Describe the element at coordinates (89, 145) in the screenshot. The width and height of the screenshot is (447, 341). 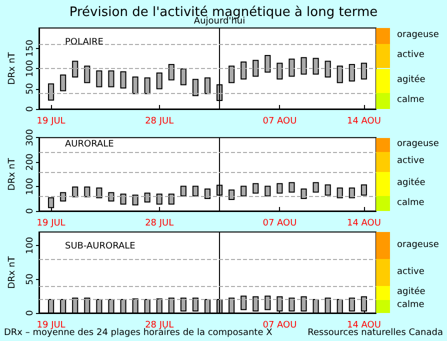
I see `chart-subtitle: AURORALE` at that location.